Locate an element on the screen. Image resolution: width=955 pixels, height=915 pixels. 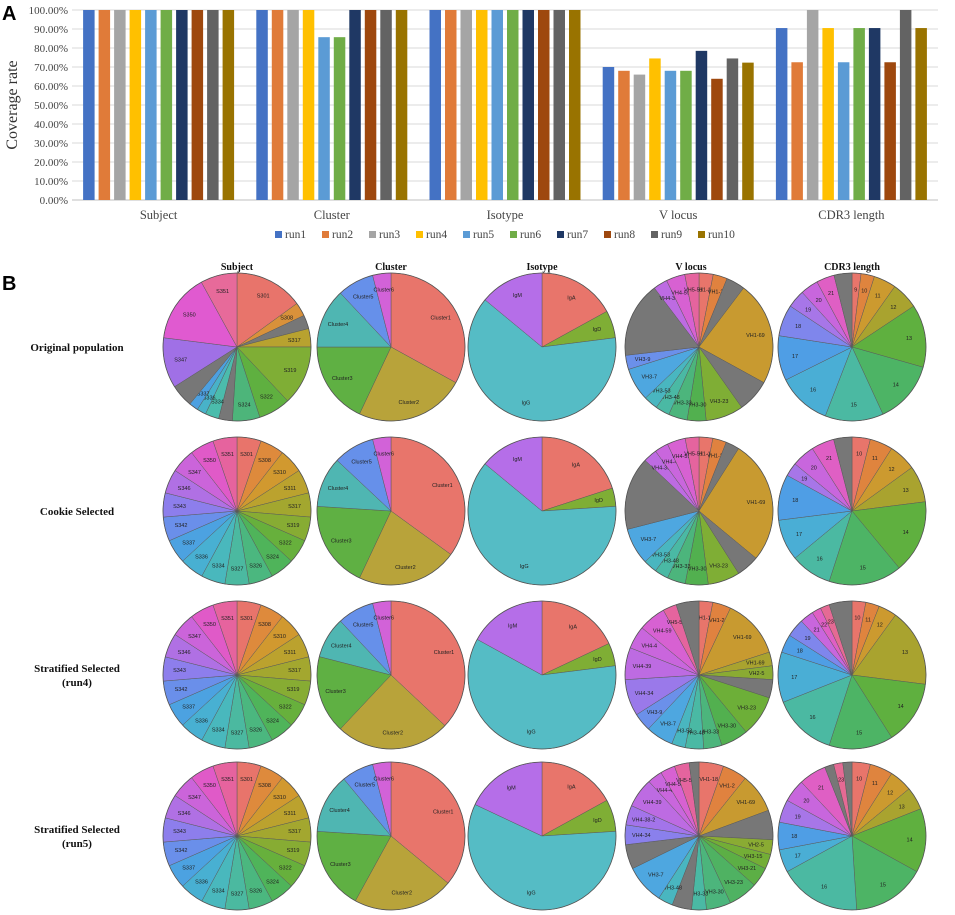
slice-label: 21 is located at coordinates (831, 294).